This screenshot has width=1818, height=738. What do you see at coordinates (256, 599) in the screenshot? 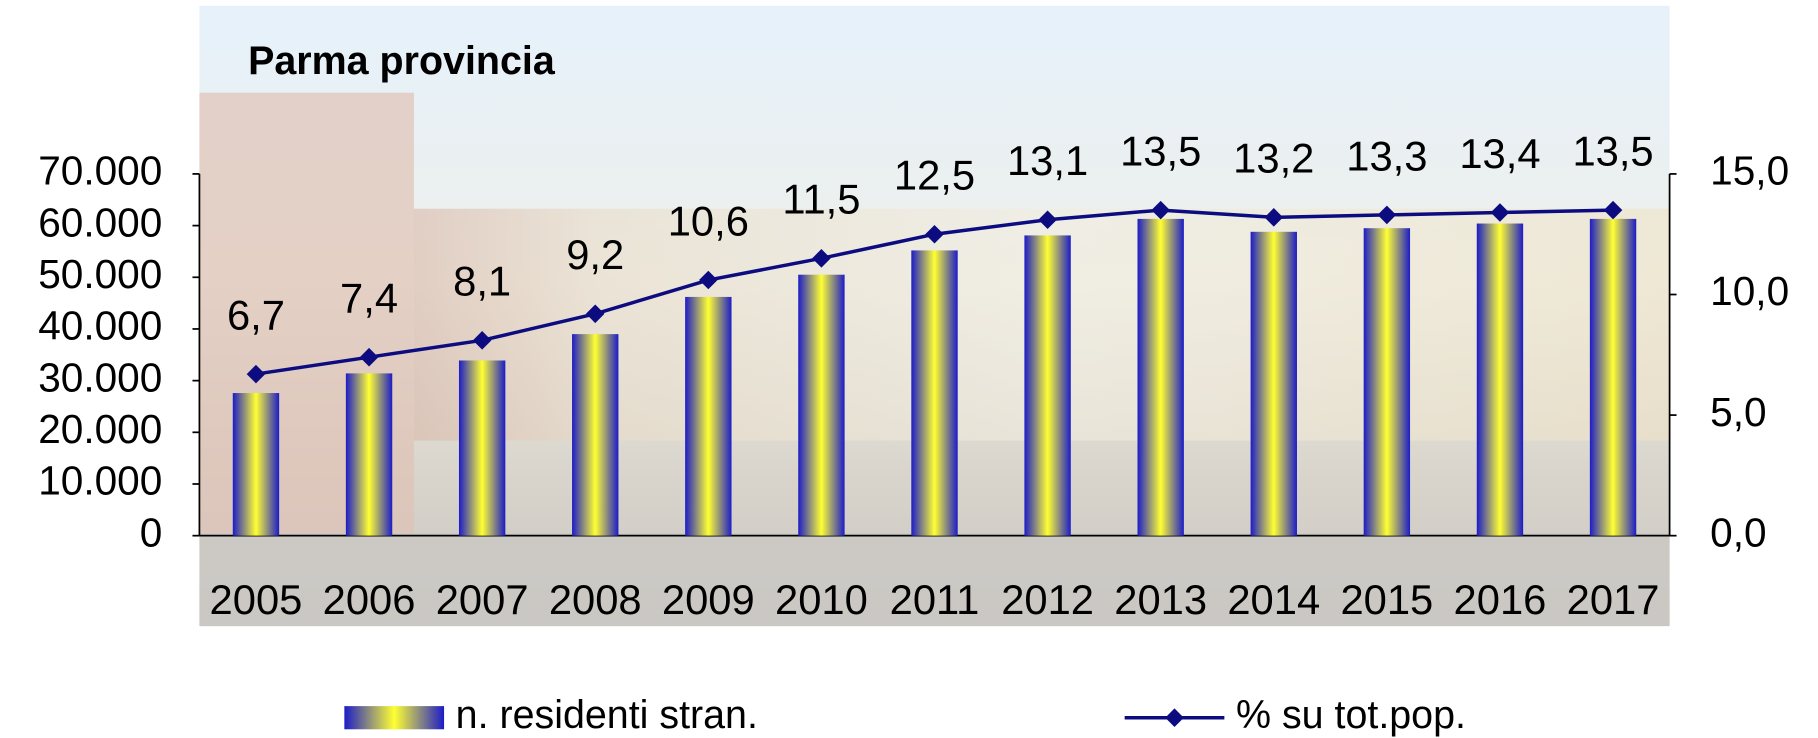
I see `x-tick-label: 2005` at bounding box center [256, 599].